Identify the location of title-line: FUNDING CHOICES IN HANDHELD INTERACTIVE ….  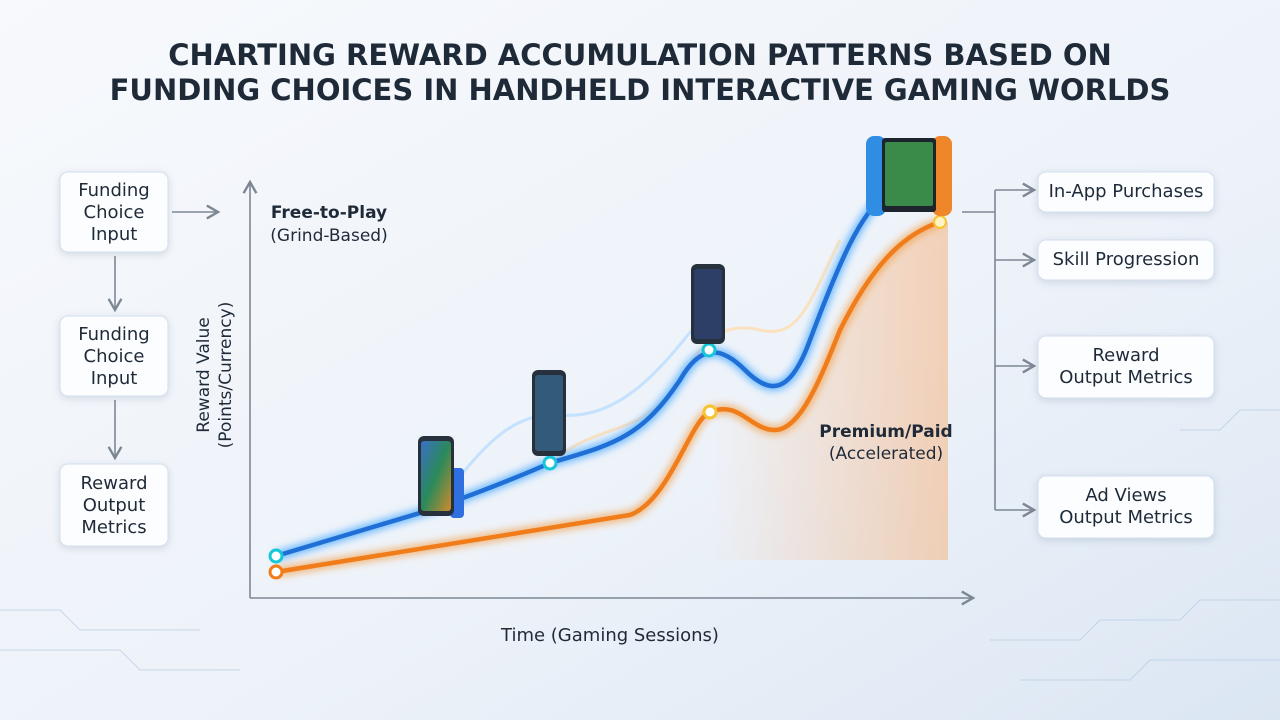
(640, 90).